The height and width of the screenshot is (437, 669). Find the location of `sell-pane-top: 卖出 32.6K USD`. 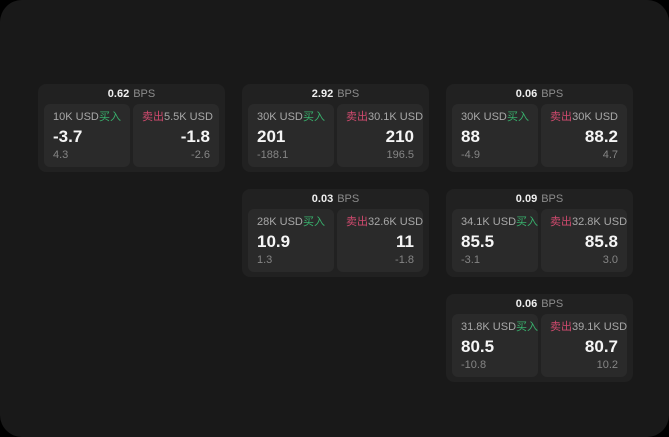

sell-pane-top: 卖出 32.6K USD is located at coordinates (384, 222).